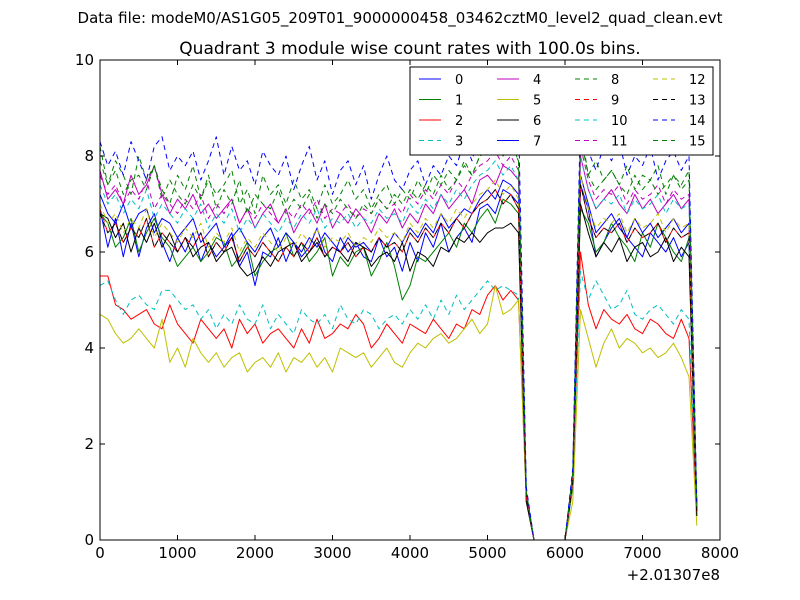 This screenshot has width=800, height=600. I want to click on legend-label-15: 15, so click(697, 142).